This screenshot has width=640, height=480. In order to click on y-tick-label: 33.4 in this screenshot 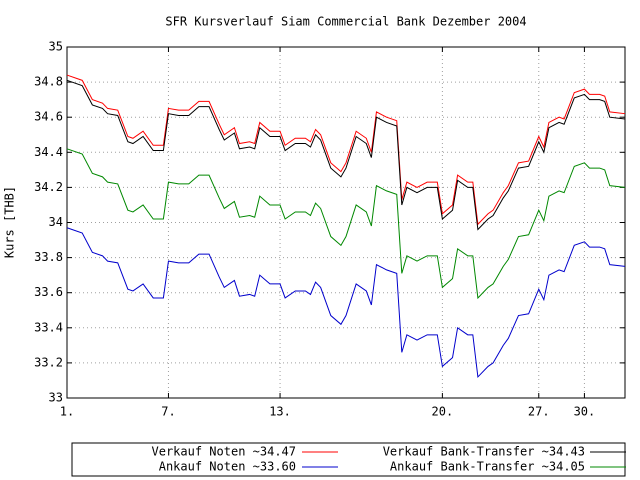, I will do `click(48, 327)`.